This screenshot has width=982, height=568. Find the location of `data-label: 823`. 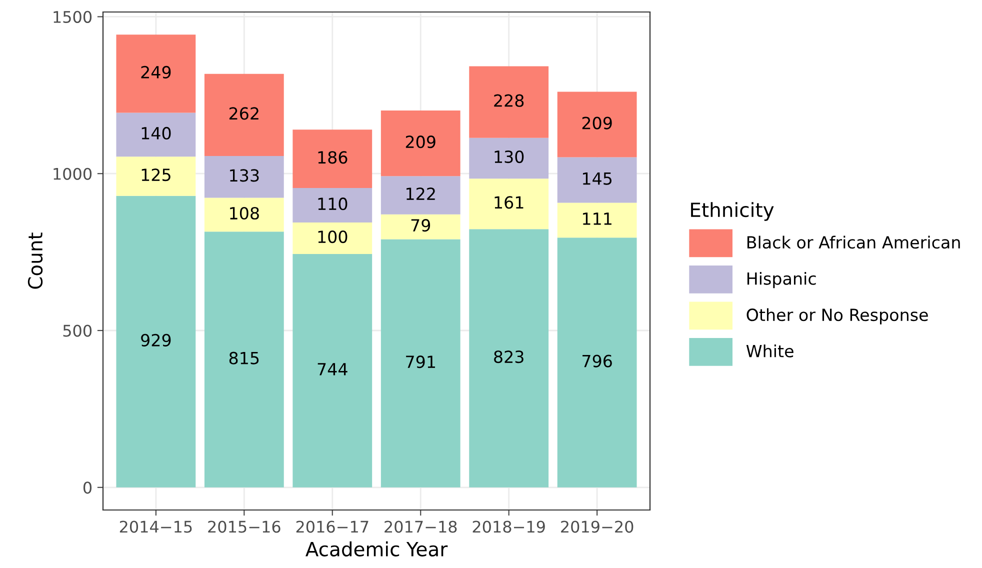

data-label: 823 is located at coordinates (509, 357).